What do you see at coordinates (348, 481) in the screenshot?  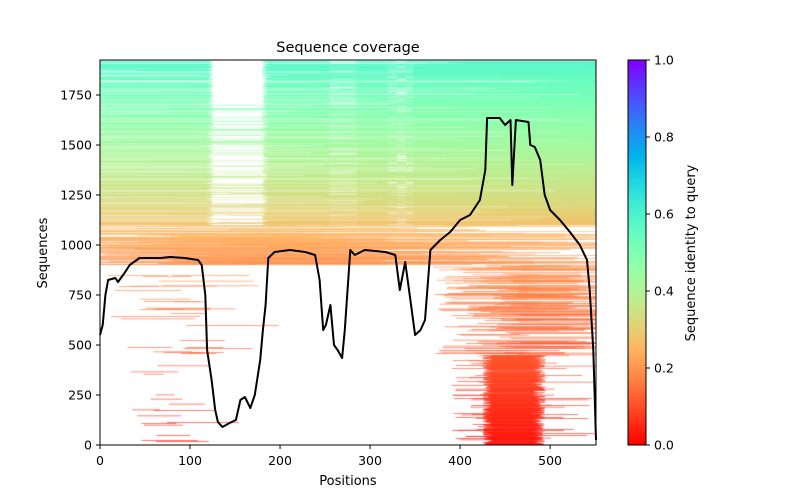 I see `x-axis-label: Positions` at bounding box center [348, 481].